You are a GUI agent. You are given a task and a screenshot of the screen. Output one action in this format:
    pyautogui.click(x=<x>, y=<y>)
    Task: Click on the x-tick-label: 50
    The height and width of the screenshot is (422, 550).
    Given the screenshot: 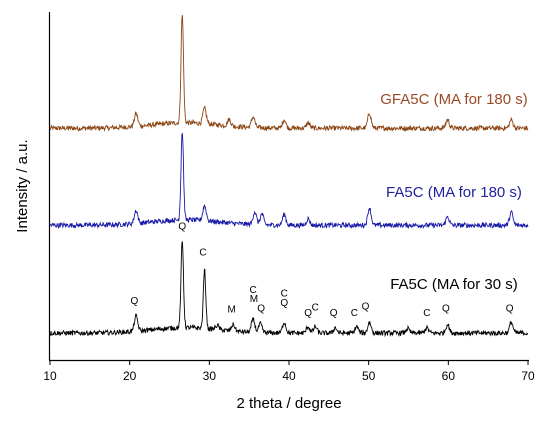 What is the action you would take?
    pyautogui.click(x=369, y=376)
    